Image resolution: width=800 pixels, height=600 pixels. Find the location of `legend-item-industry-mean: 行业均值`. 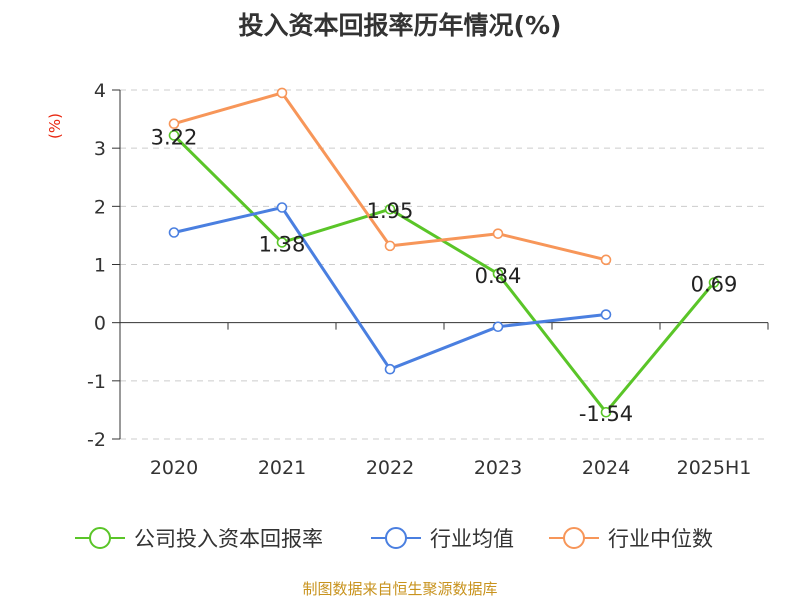

legend-item-industry-mean: 行业均值 is located at coordinates (442, 538).